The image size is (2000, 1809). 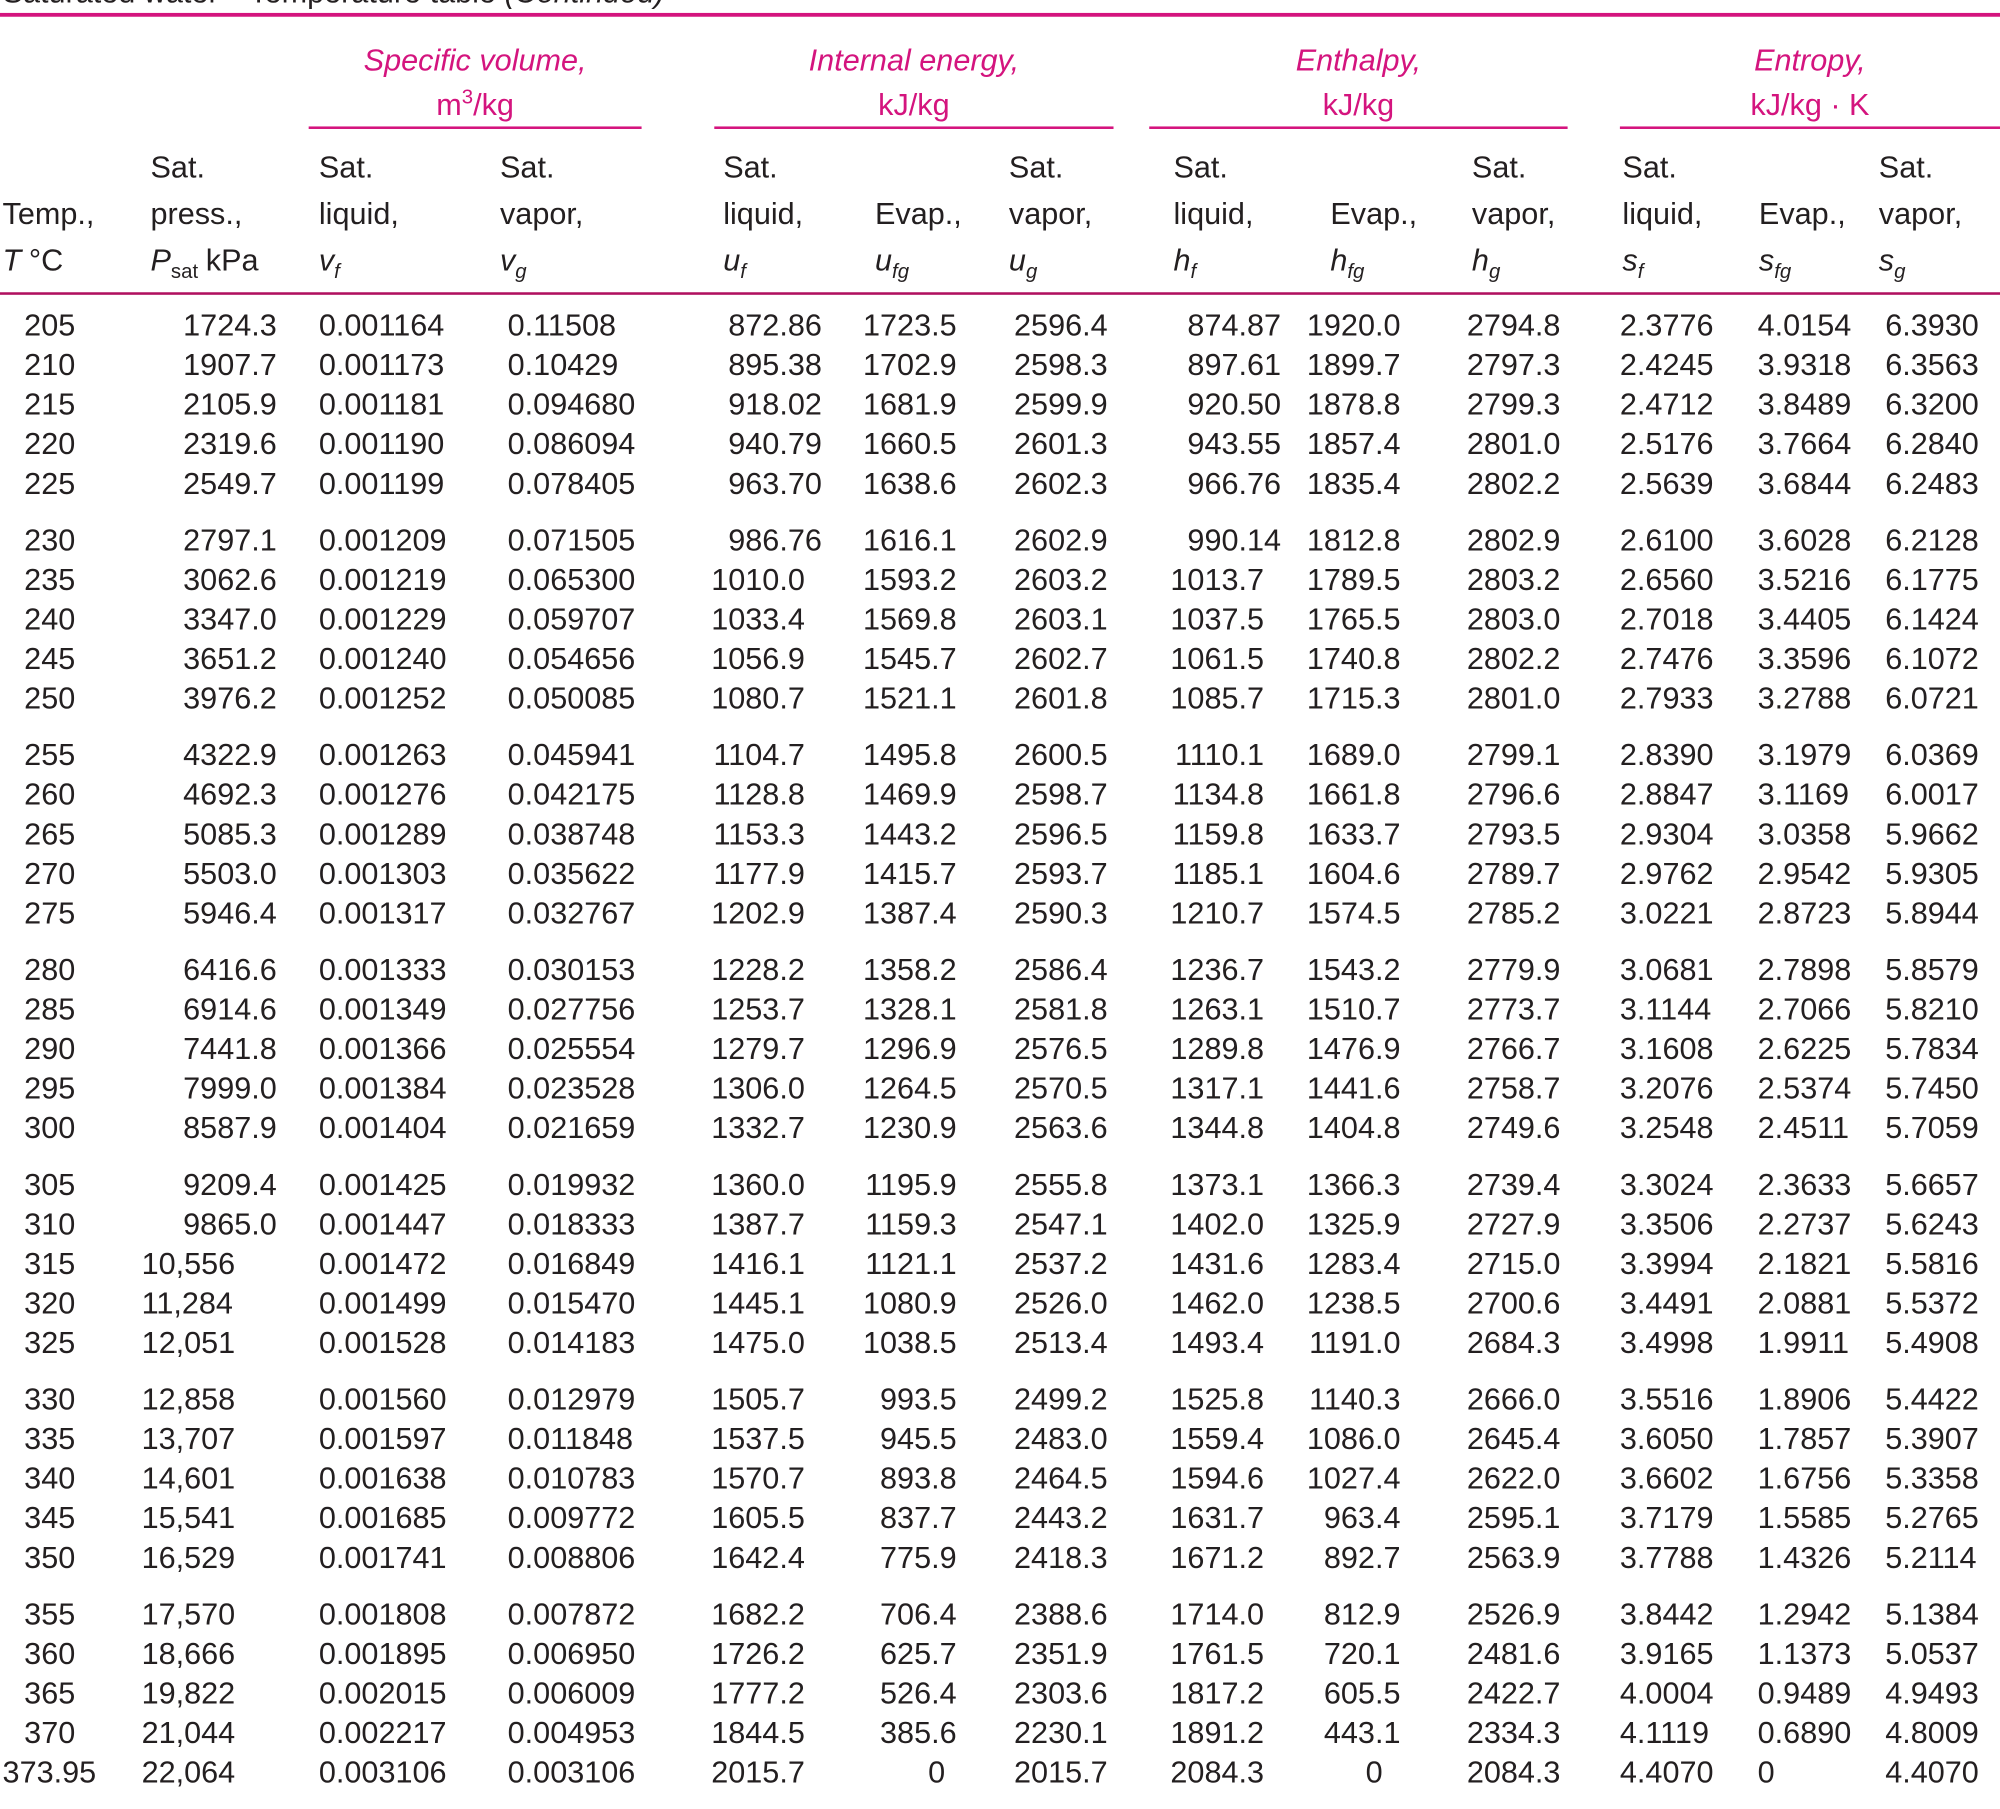 What do you see at coordinates (758, 1128) in the screenshot?
I see `table-cell: 1332.7` at bounding box center [758, 1128].